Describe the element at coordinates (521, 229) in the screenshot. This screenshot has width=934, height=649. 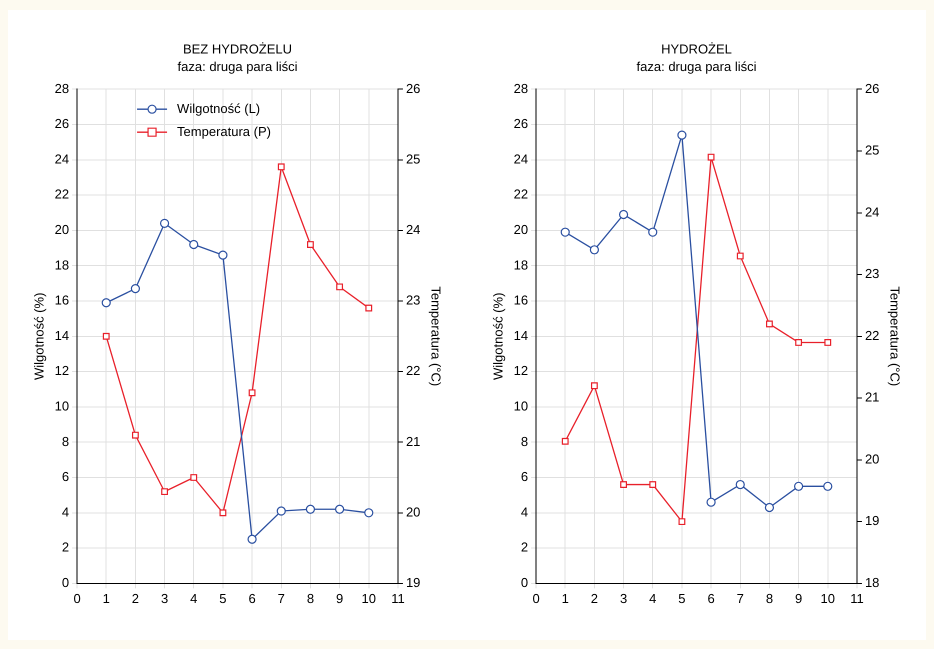
I see `y-tick-label: 20` at that location.